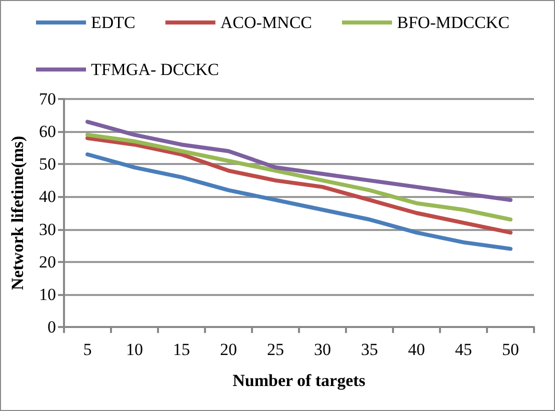 Image resolution: width=555 pixels, height=411 pixels. What do you see at coordinates (47, 262) in the screenshot?
I see `y-tick-label: 20` at bounding box center [47, 262].